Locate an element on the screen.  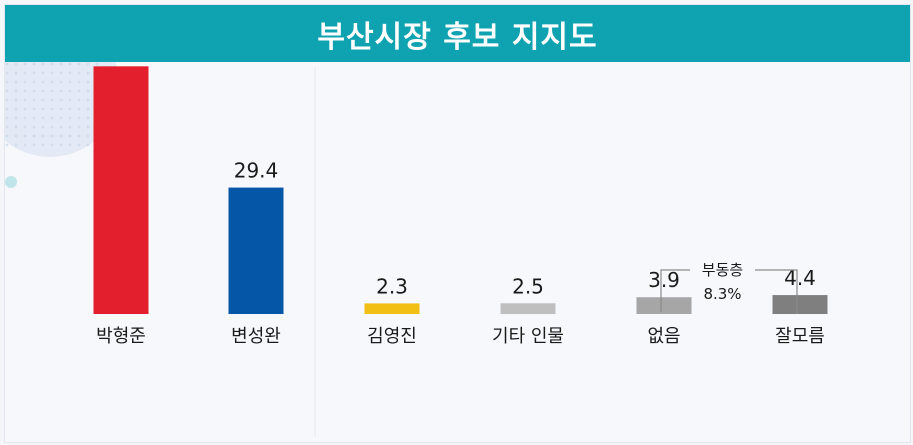
annotation-bracket-left is located at coordinates (675, 290).